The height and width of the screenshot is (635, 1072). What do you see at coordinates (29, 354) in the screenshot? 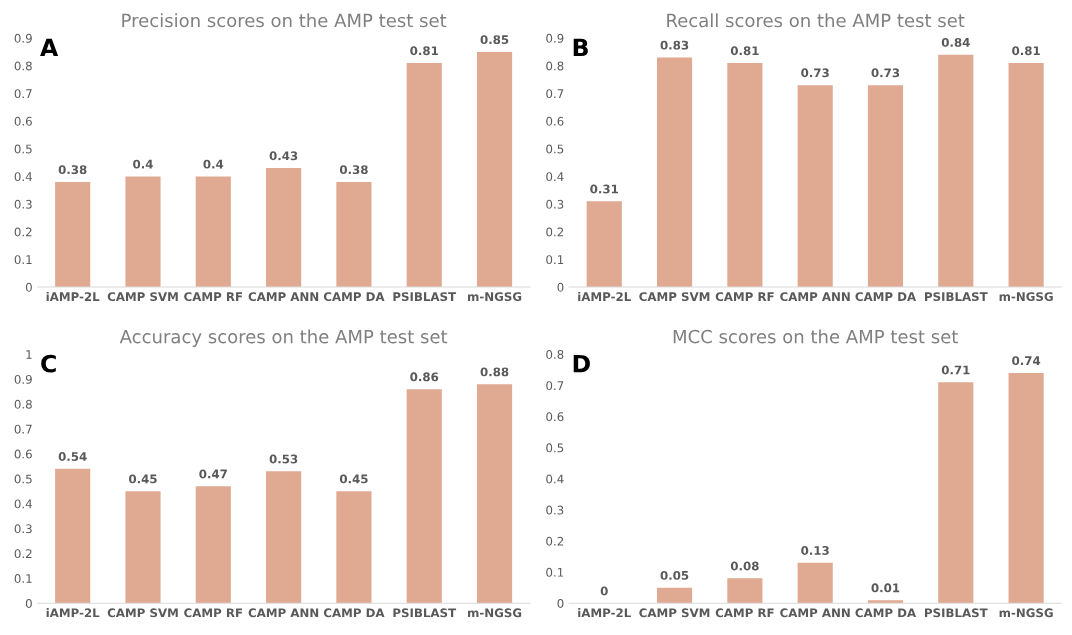
I see `y-tick-label: 1` at bounding box center [29, 354].